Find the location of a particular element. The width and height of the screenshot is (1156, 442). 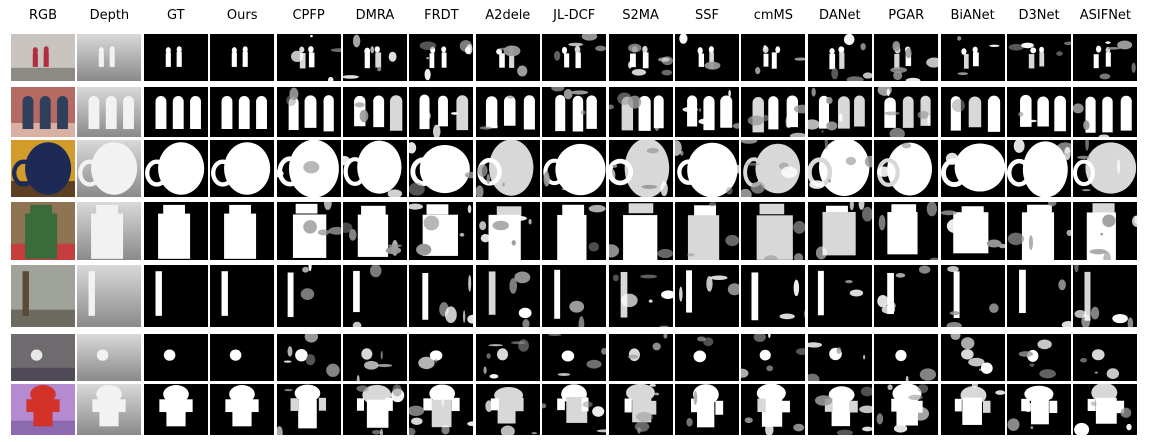

column-label-jl-dcf: JL-DCF is located at coordinates (574, 15).